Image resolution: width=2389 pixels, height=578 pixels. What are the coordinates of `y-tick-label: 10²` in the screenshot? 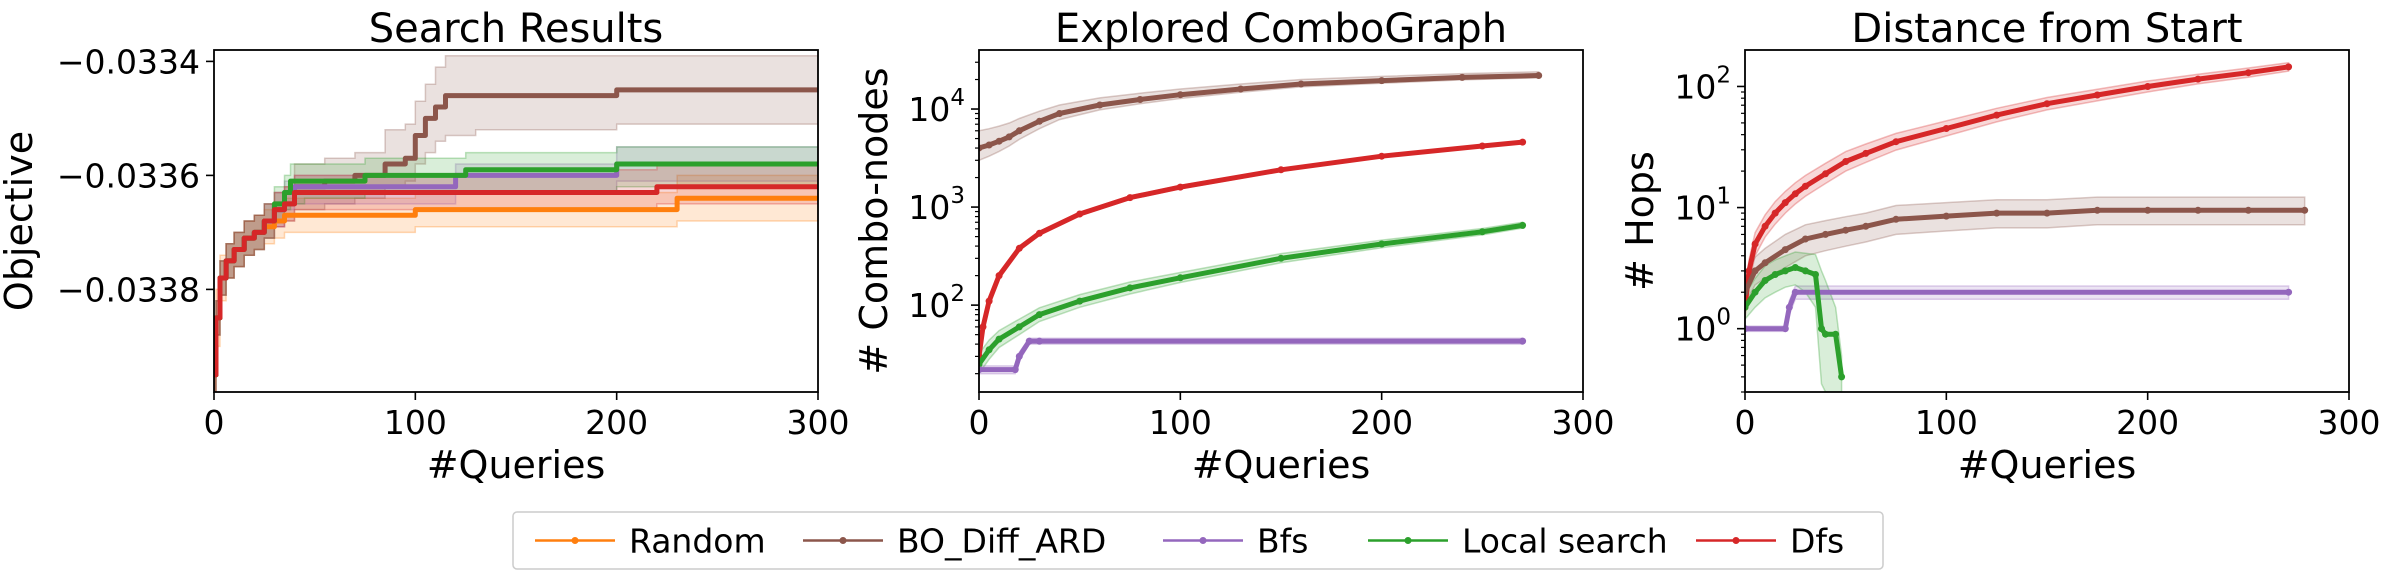 It's located at (936, 303).